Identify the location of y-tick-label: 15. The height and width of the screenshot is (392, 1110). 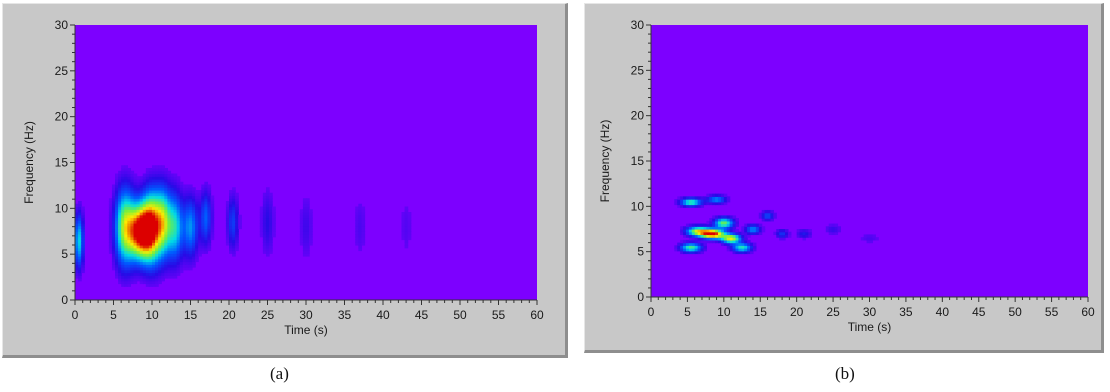
(62, 163).